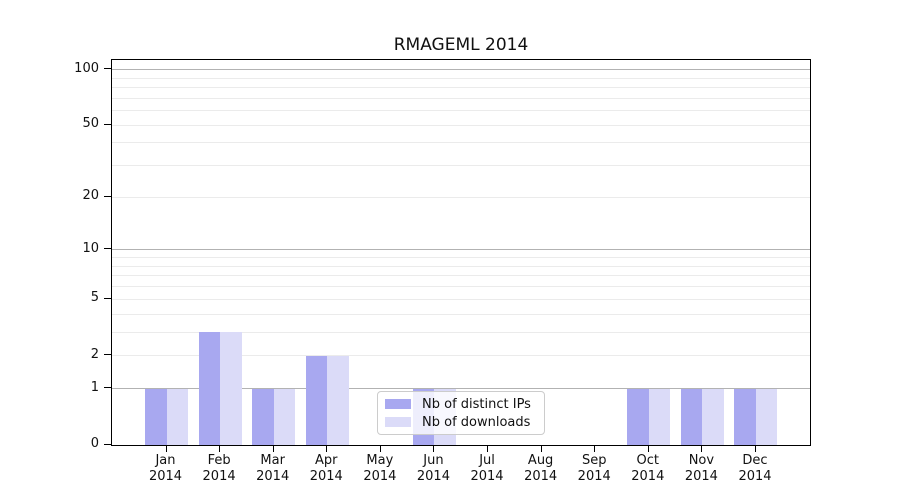 The height and width of the screenshot is (500, 900). I want to click on bar-distinct-ips-jan, so click(156, 416).